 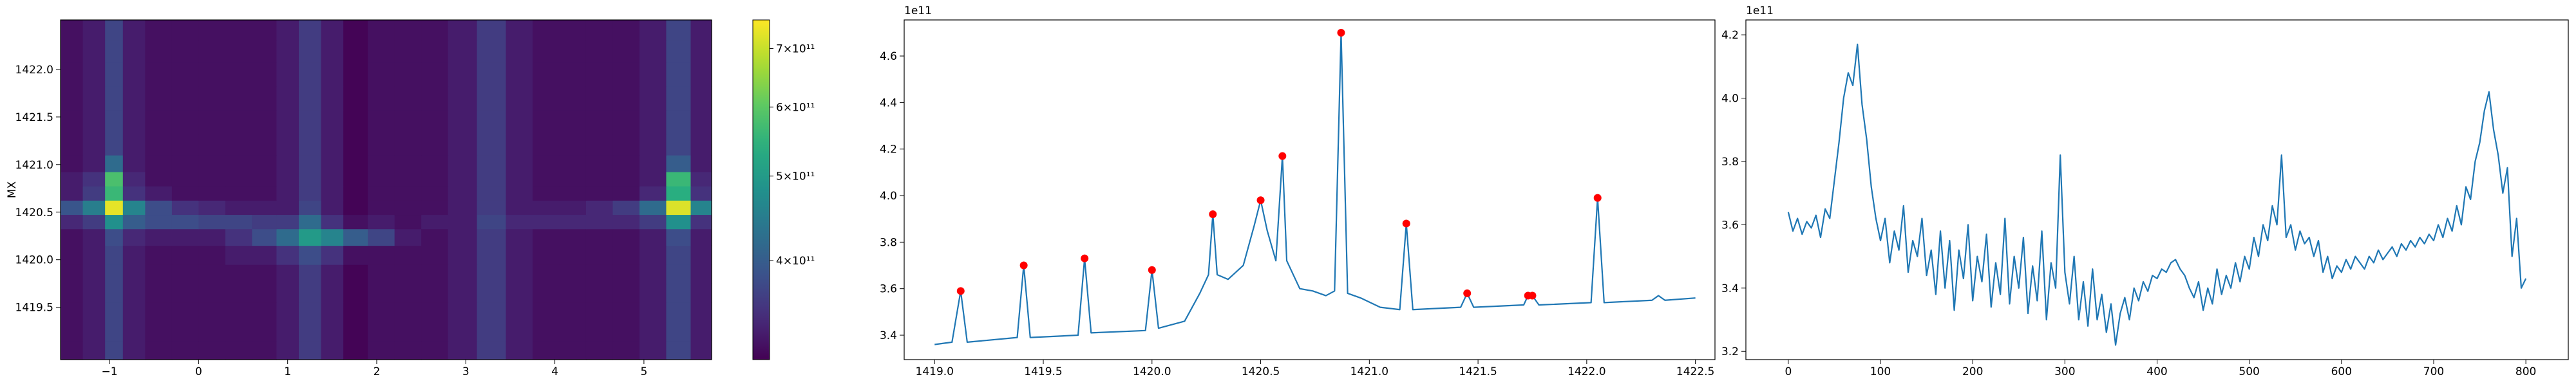 I want to click on y-tick-label: 4.0, so click(x=888, y=196).